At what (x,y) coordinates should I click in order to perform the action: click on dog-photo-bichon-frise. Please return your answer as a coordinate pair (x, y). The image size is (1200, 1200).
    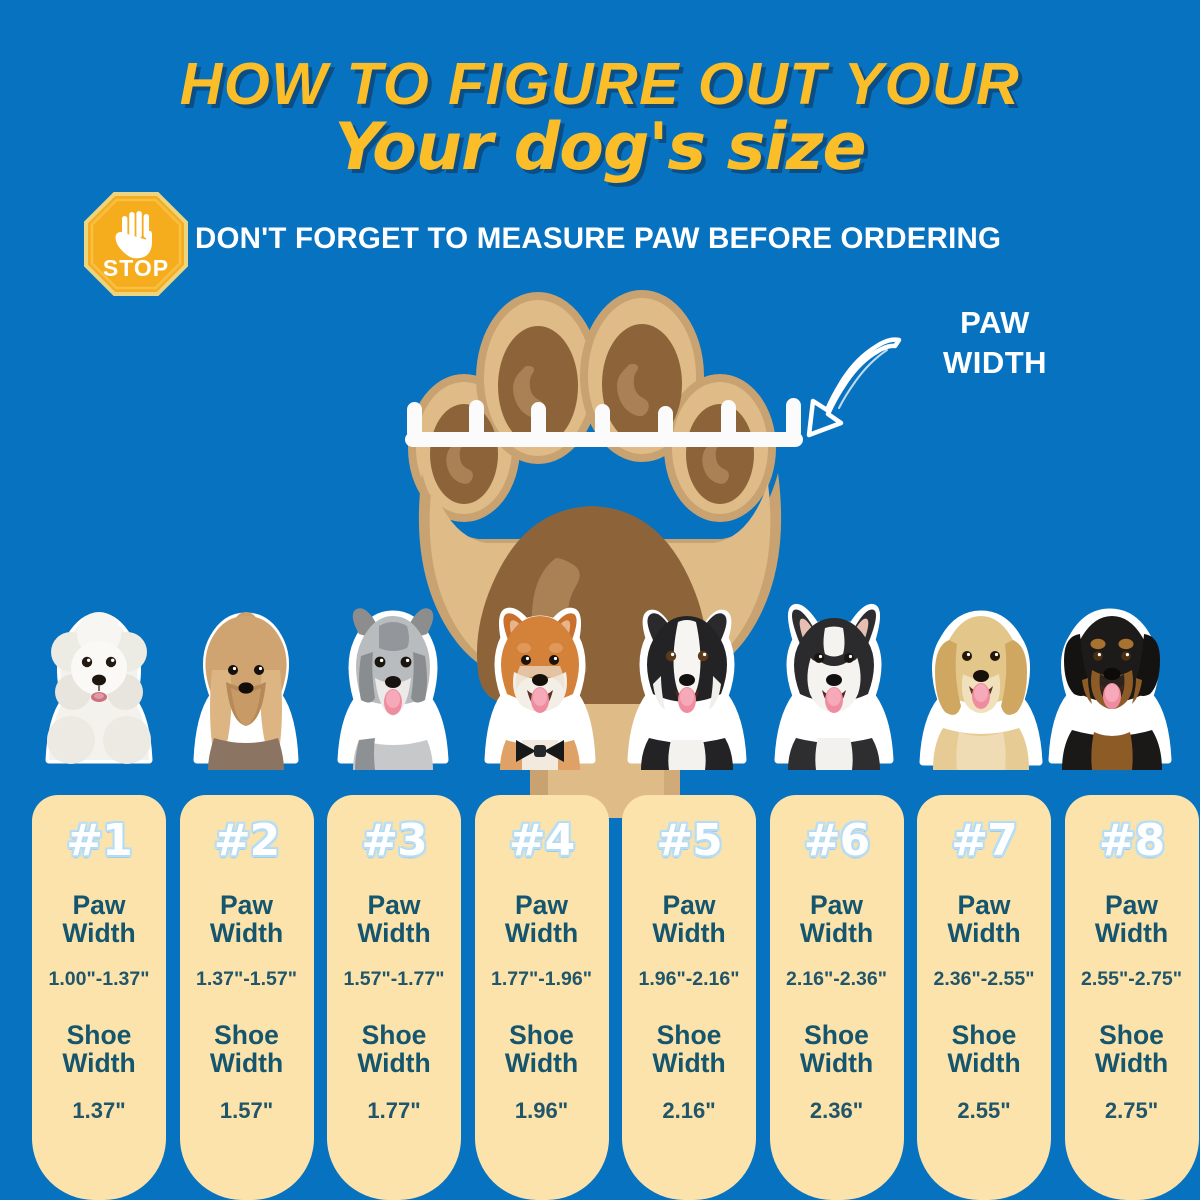
    Looking at the image, I should click on (99, 688).